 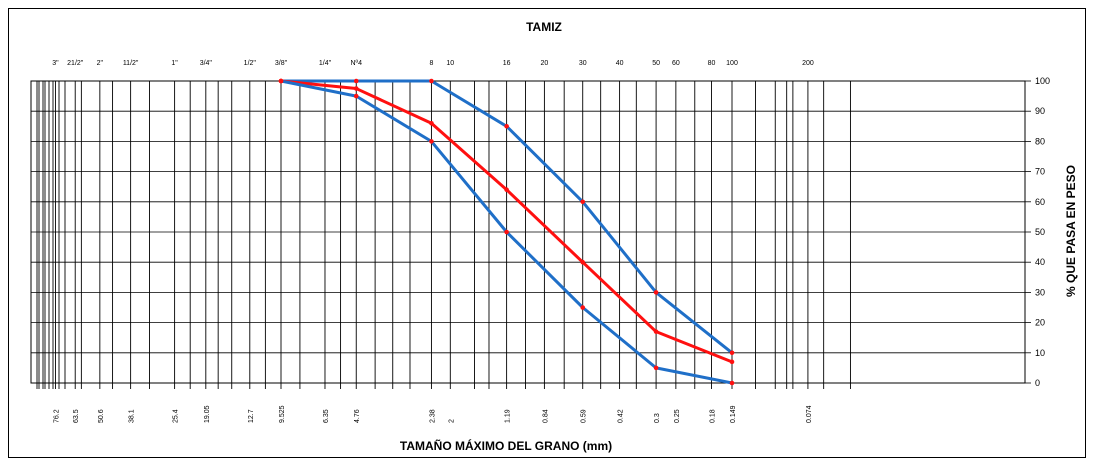 What do you see at coordinates (206, 63) in the screenshot?
I see `sieve-label: 3/4"` at bounding box center [206, 63].